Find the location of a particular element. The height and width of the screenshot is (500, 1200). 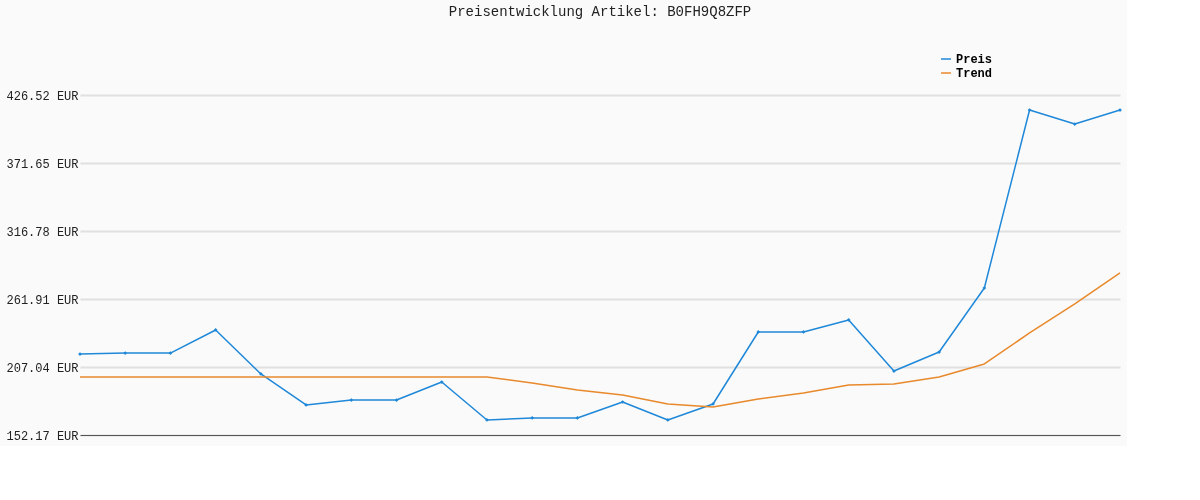

y-tick-label: 152.17 EUR is located at coordinates (42, 436).